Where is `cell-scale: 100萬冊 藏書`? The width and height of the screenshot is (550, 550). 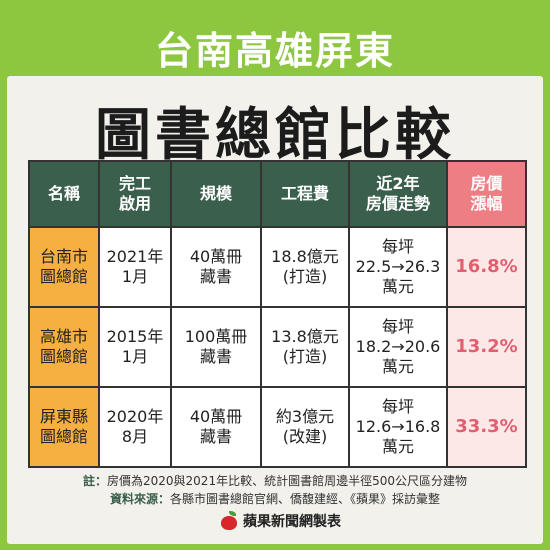
cell-scale: 100萬冊 藏書 is located at coordinates (216, 347).